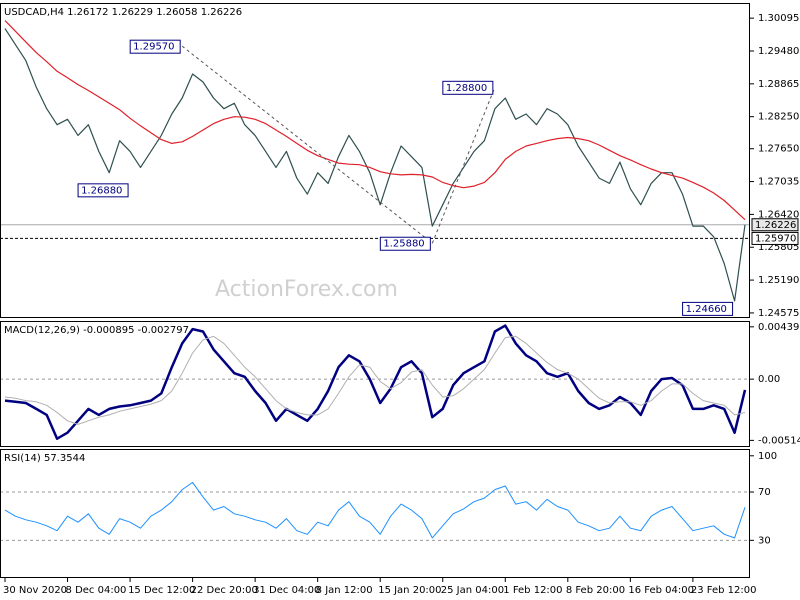 This screenshot has height=600, width=800. What do you see at coordinates (778, 117) in the screenshot?
I see `y-tick-label: 1.28250` at bounding box center [778, 117].